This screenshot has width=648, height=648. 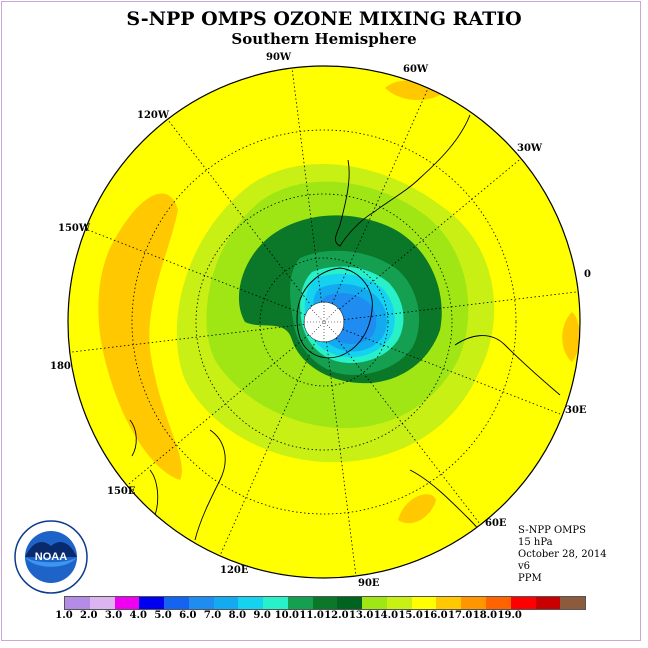 I want to click on lon-label-120w: 120W, so click(x=153, y=115).